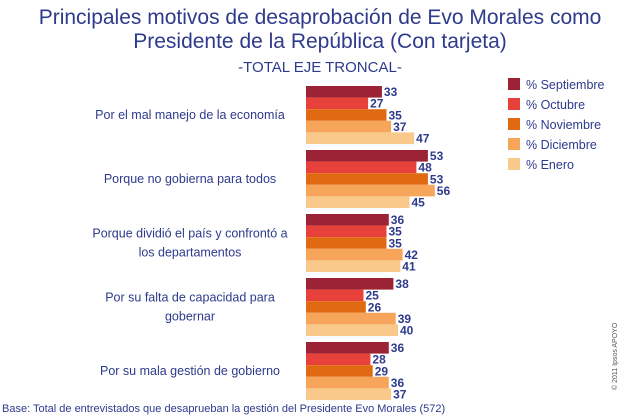  Describe the element at coordinates (190, 115) in the screenshot. I see `category-label: Por el mal manejo de la economía` at that location.